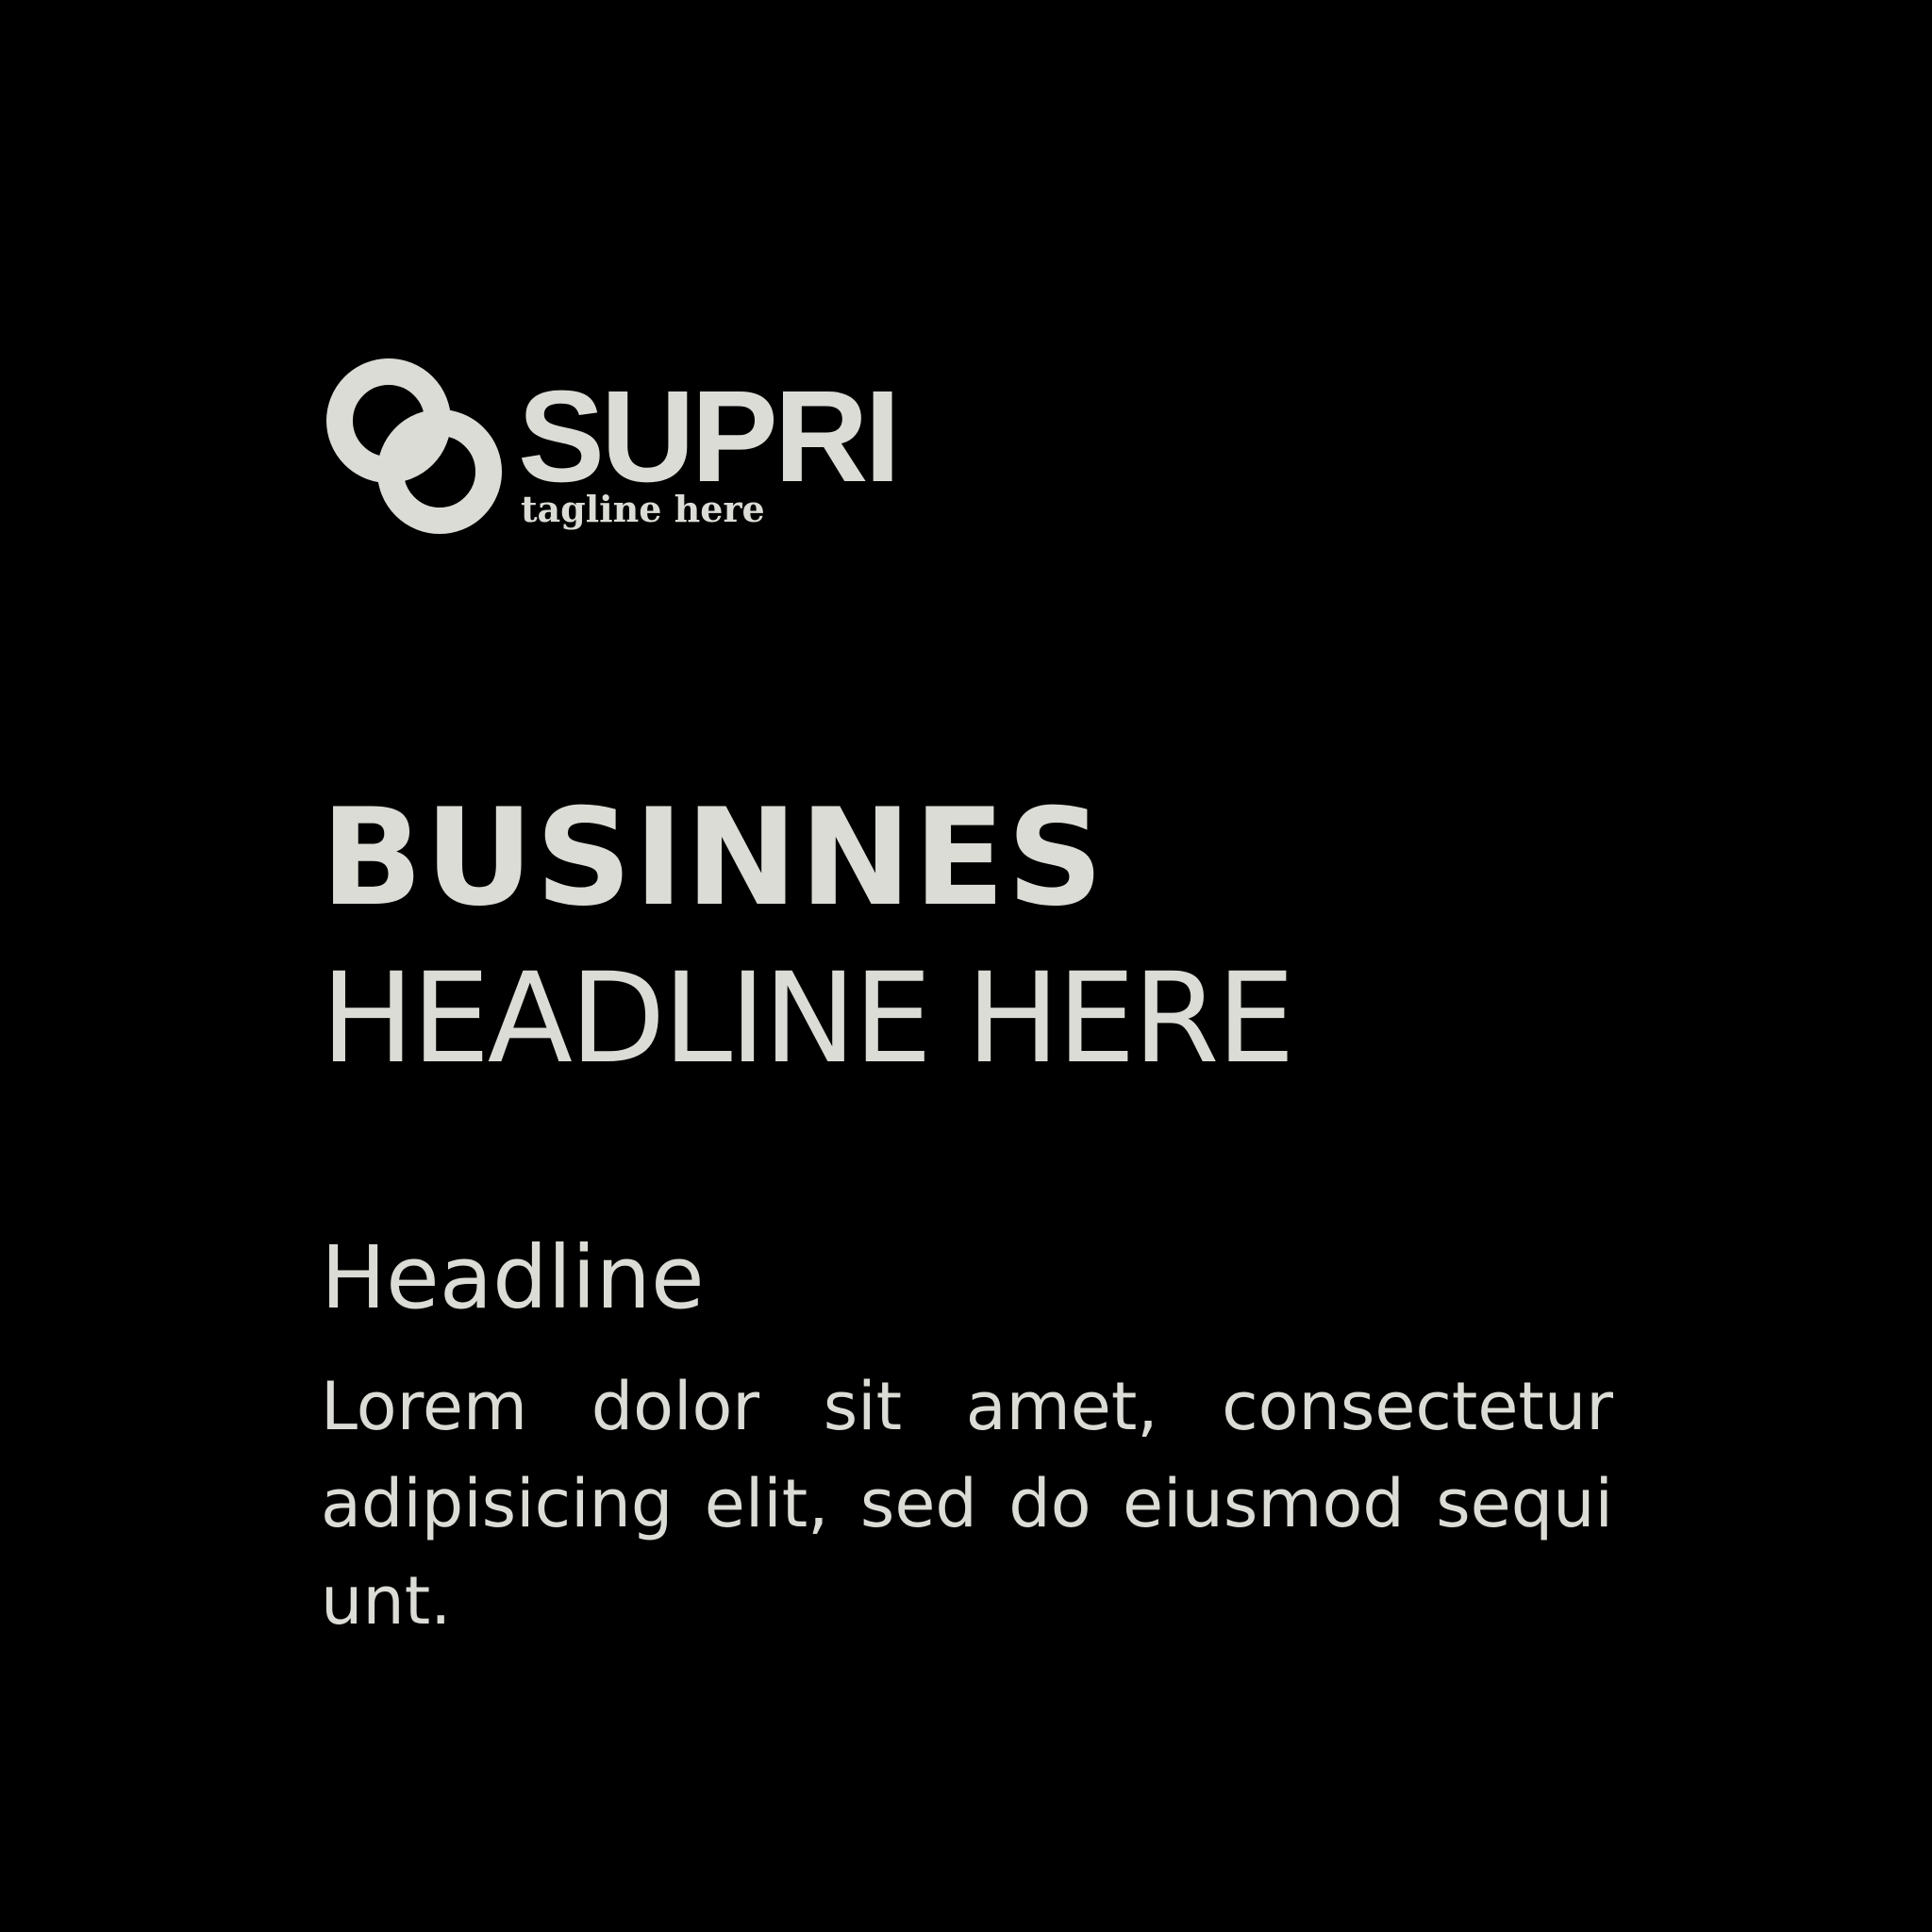 The width and height of the screenshot is (1932, 1932). Describe the element at coordinates (643, 509) in the screenshot. I see `brand-tagline: tagline here` at that location.